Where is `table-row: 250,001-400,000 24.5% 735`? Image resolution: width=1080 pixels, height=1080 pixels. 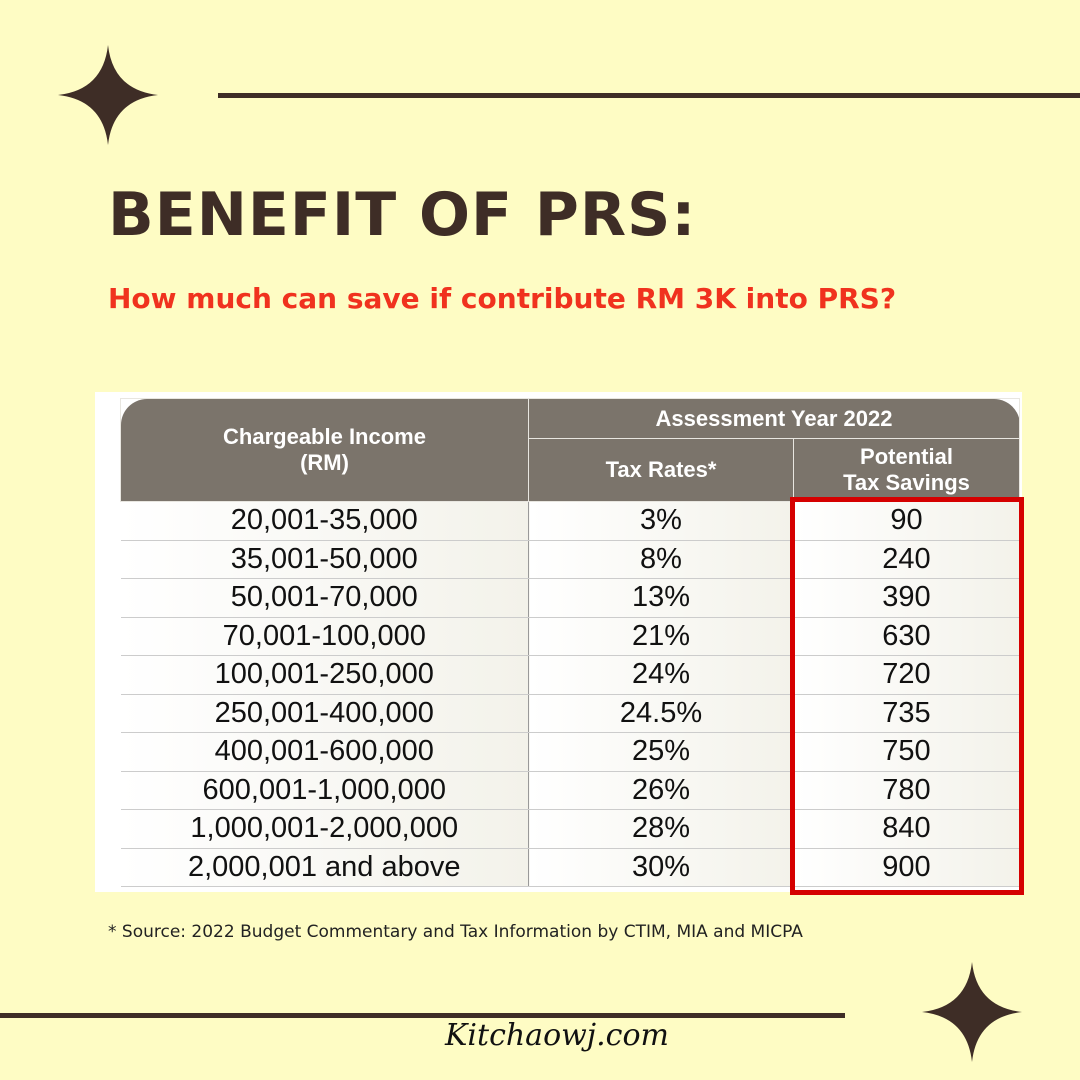 table-row: 250,001-400,000 24.5% 735 is located at coordinates (570, 713).